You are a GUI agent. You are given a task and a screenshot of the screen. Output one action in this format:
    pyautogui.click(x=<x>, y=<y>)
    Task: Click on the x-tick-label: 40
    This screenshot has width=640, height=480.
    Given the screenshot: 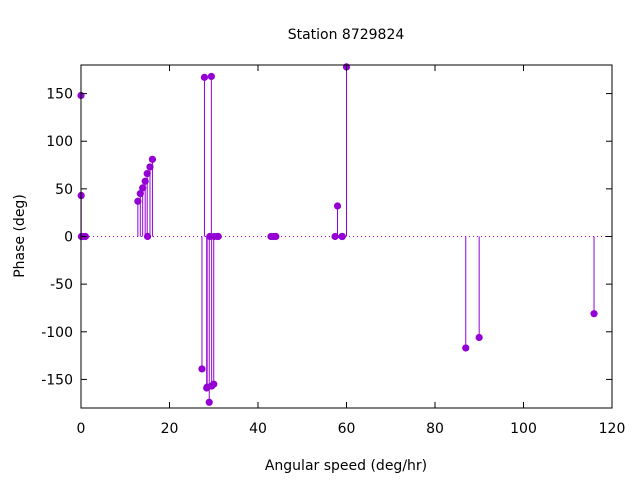 What is the action you would take?
    pyautogui.click(x=258, y=429)
    